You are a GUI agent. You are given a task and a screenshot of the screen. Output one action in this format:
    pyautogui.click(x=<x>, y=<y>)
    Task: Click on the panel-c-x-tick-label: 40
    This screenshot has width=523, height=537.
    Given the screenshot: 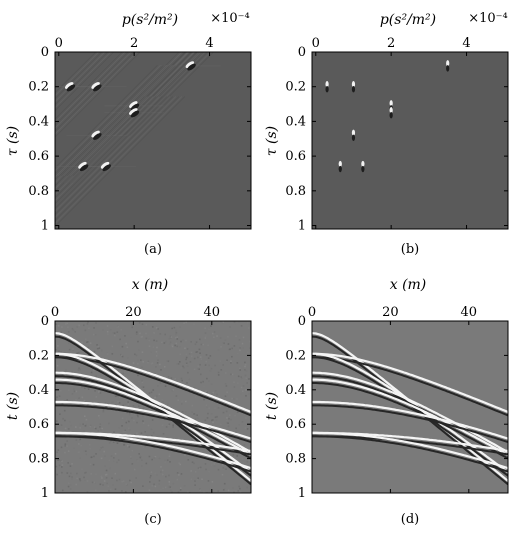 What is the action you would take?
    pyautogui.click(x=212, y=312)
    